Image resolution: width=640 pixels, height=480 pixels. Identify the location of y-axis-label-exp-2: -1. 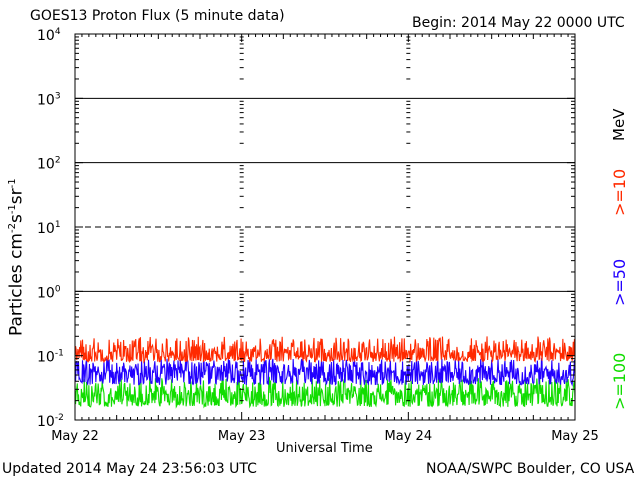
(12, 209).